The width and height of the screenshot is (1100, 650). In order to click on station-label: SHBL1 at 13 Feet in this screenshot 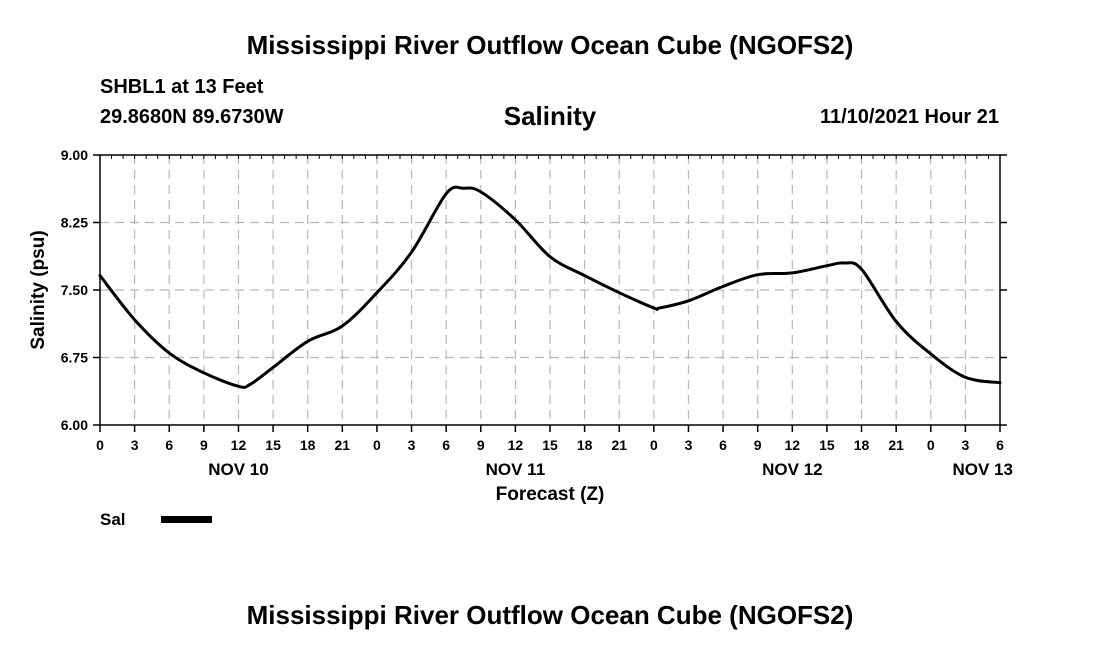, I will do `click(182, 87)`.